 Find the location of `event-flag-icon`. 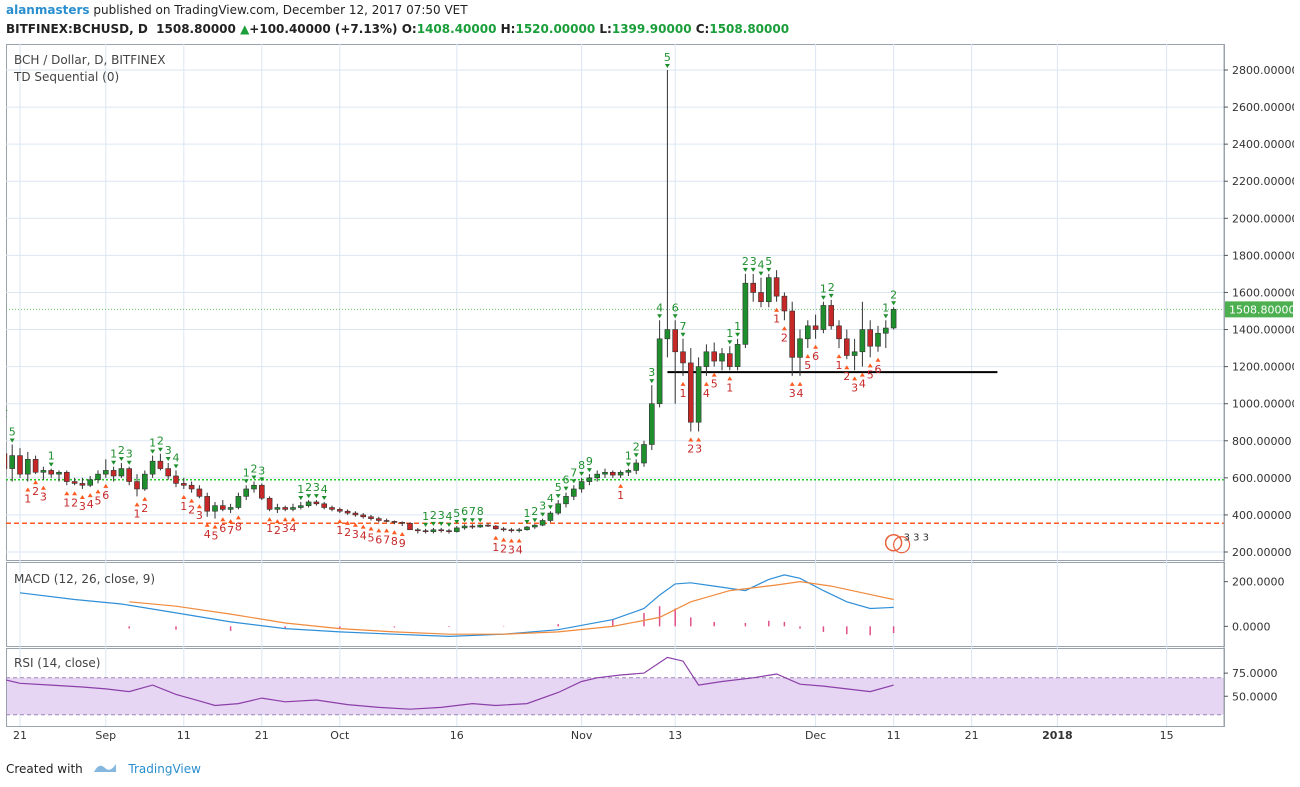

event-flag-icon is located at coordinates (901, 545).